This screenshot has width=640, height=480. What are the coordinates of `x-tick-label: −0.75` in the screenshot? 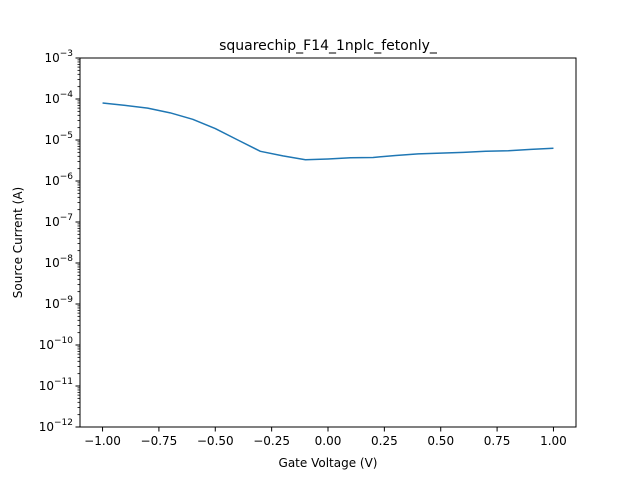 It's located at (159, 441).